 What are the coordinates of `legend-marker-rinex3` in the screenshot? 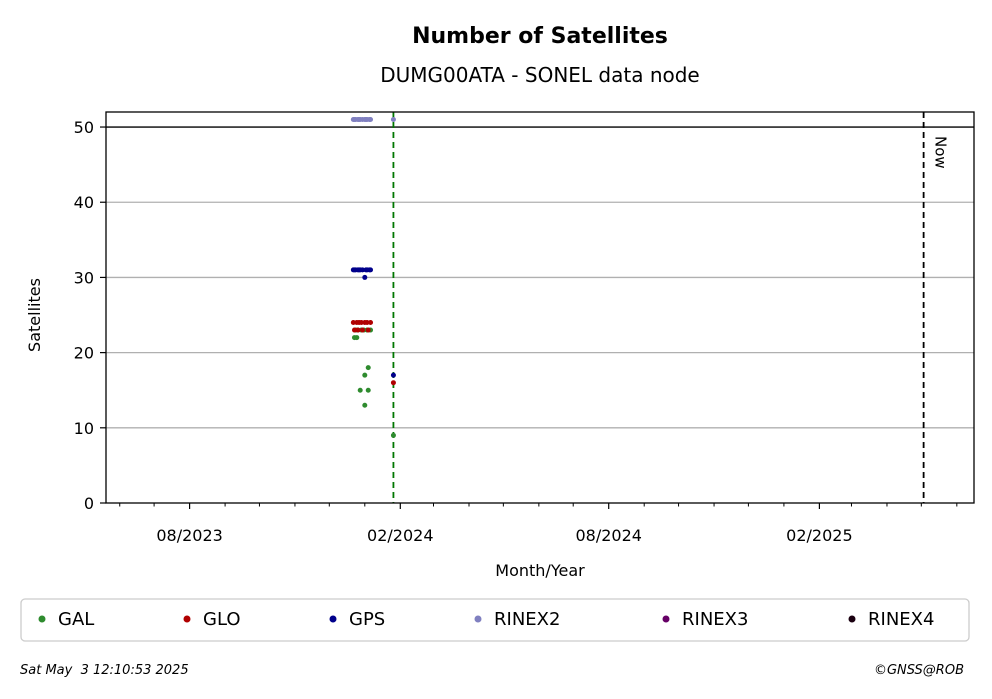 It's located at (666, 619).